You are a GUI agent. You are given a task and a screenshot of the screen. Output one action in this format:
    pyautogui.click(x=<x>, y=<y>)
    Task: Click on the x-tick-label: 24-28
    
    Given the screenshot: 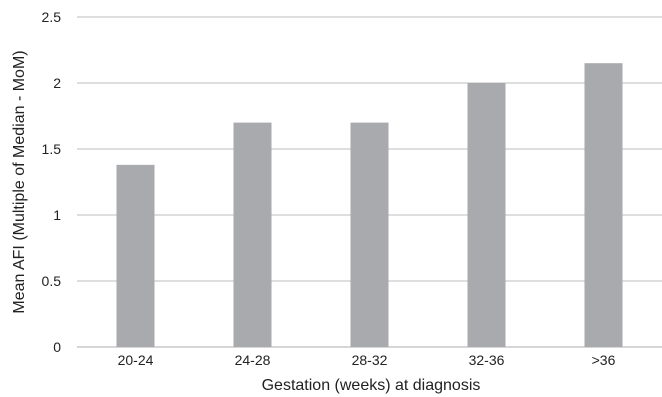 What is the action you would take?
    pyautogui.click(x=253, y=360)
    